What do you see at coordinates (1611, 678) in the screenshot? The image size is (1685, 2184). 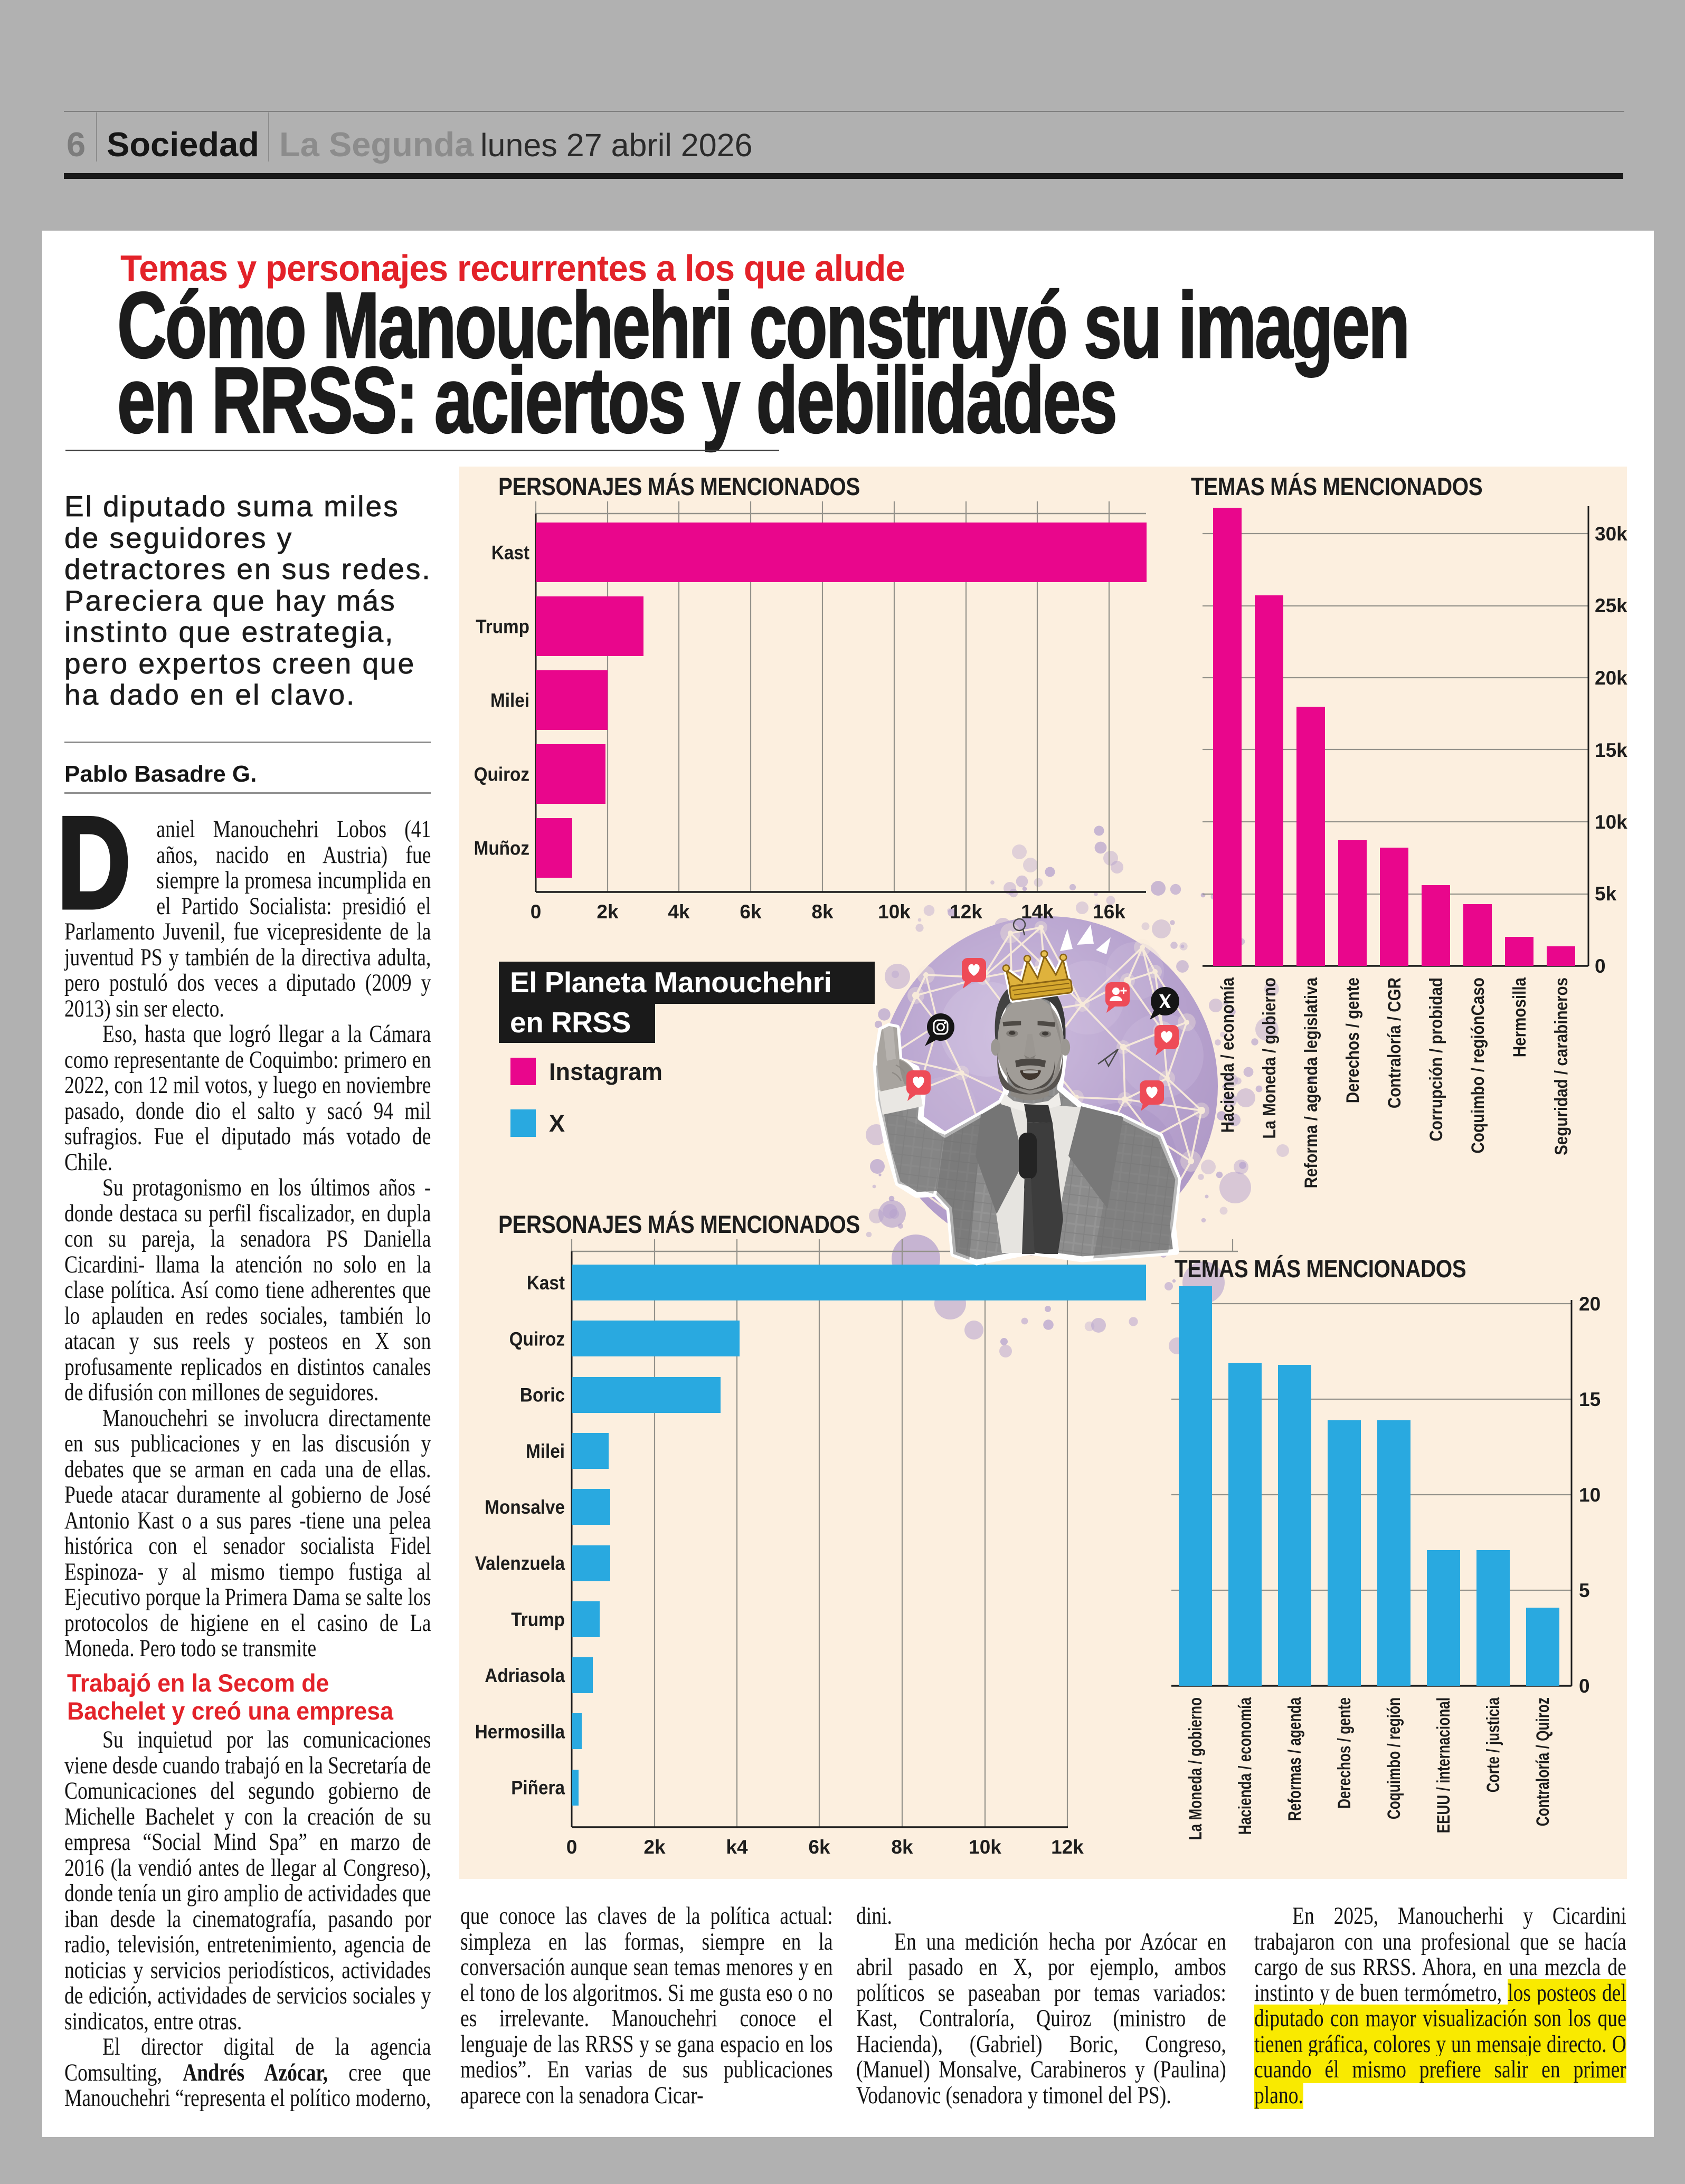 I see `svg-text: 20k` at bounding box center [1611, 678].